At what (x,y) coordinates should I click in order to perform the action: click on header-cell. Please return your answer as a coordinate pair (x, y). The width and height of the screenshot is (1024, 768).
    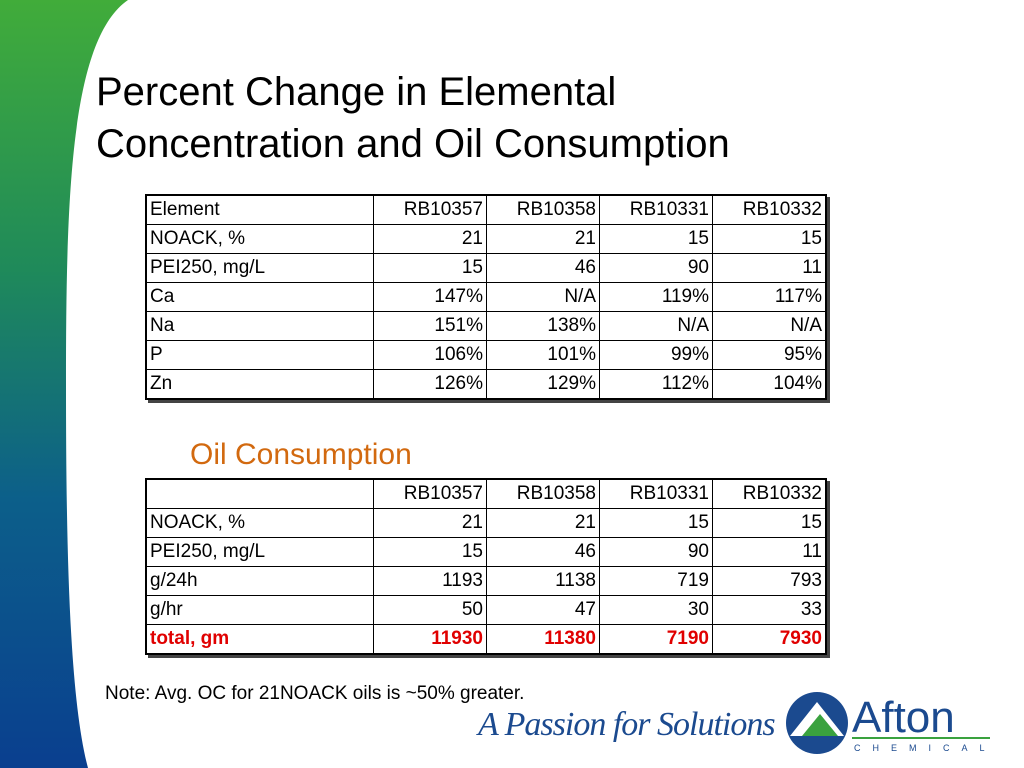
    Looking at the image, I should click on (259, 493).